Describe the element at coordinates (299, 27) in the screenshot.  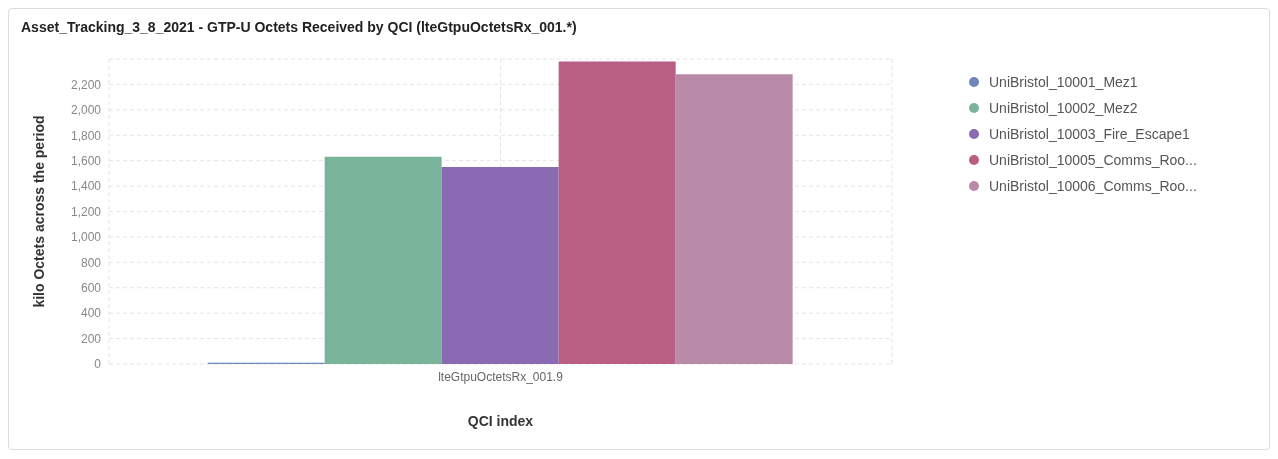
I see `chart-title: Asset_Tracking_3_8_2021 - GTP-U Octets Received by QCI (lteGtpuOctetsRx_001.*)` at that location.